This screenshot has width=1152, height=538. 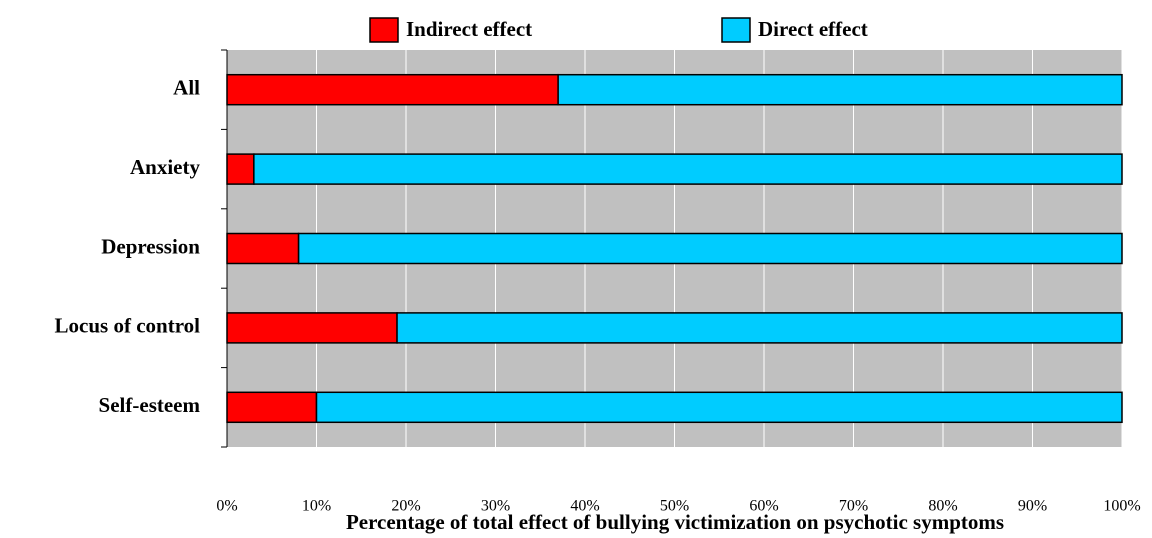 I want to click on y-tick-label: Self-esteem, so click(x=150, y=405).